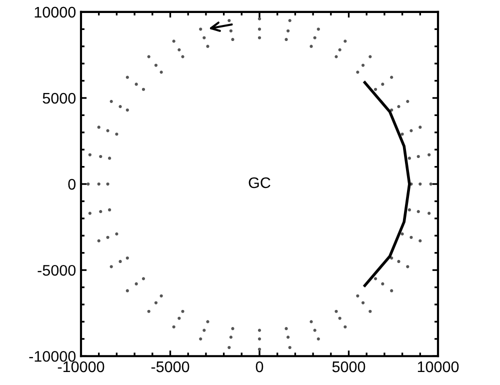  What do you see at coordinates (57, 270) in the screenshot?
I see `y-tick-label: -5000` at bounding box center [57, 270].